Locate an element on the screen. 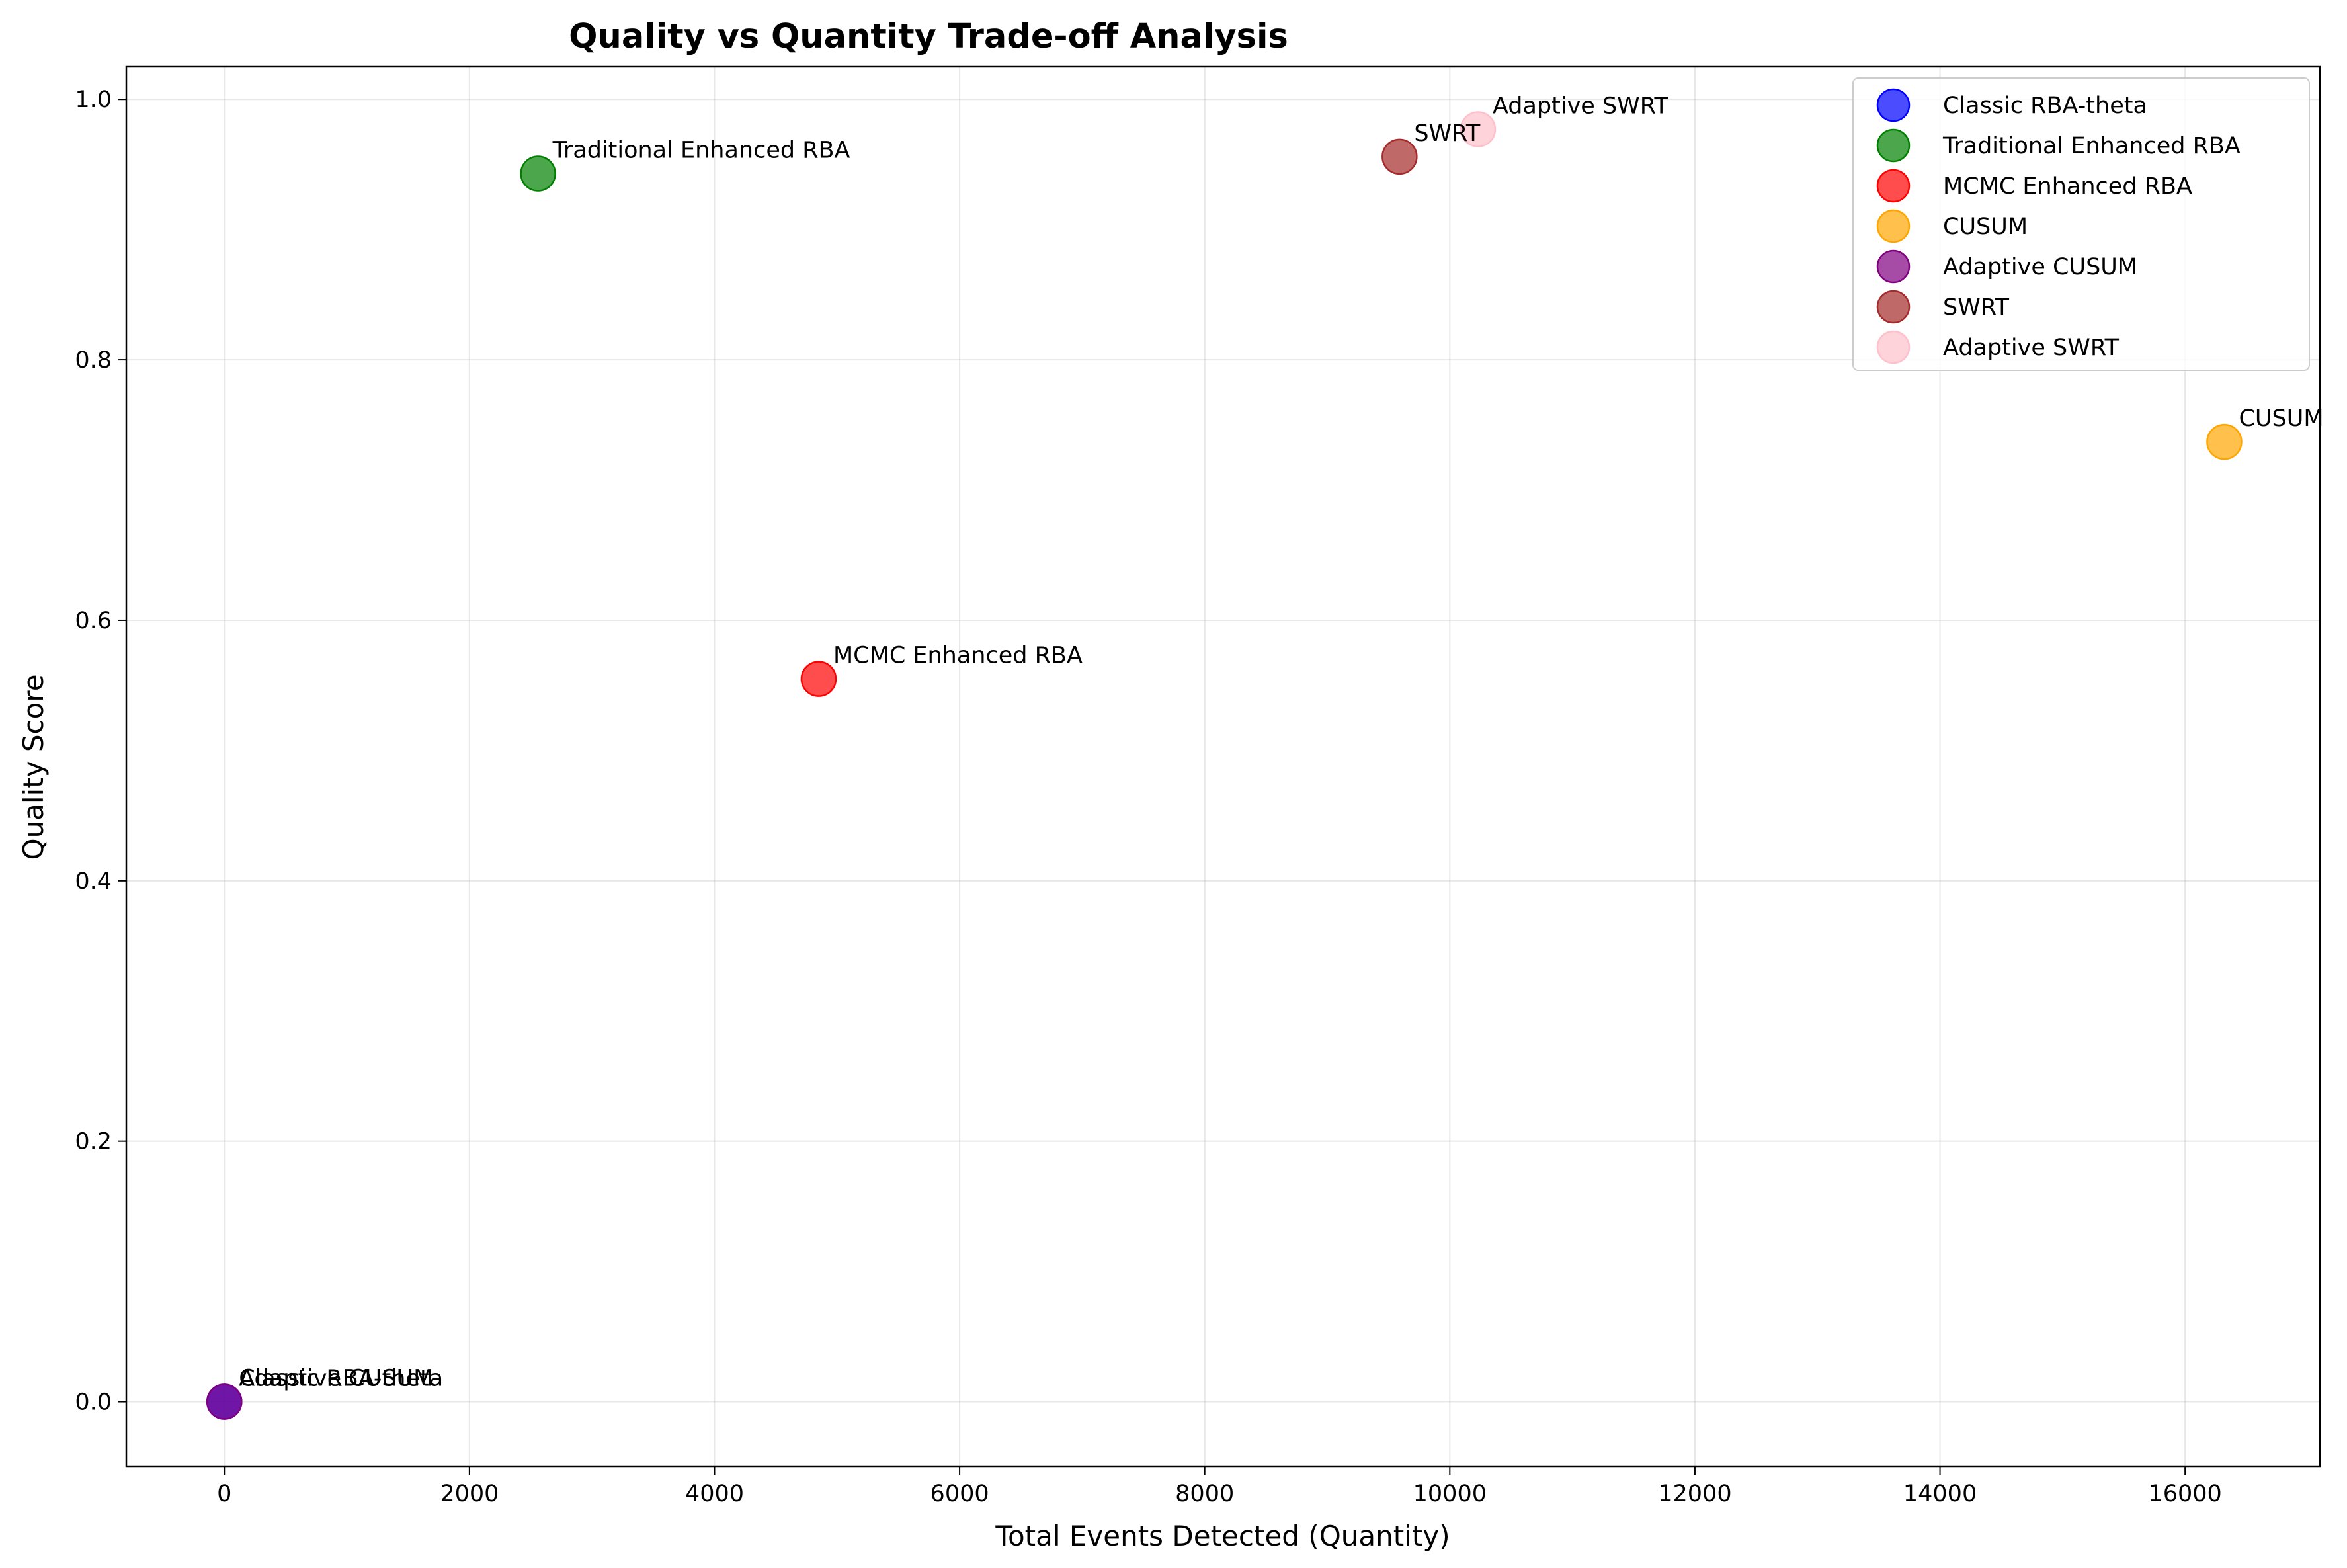  point-label: MCMC Enhanced RBA is located at coordinates (958, 656).